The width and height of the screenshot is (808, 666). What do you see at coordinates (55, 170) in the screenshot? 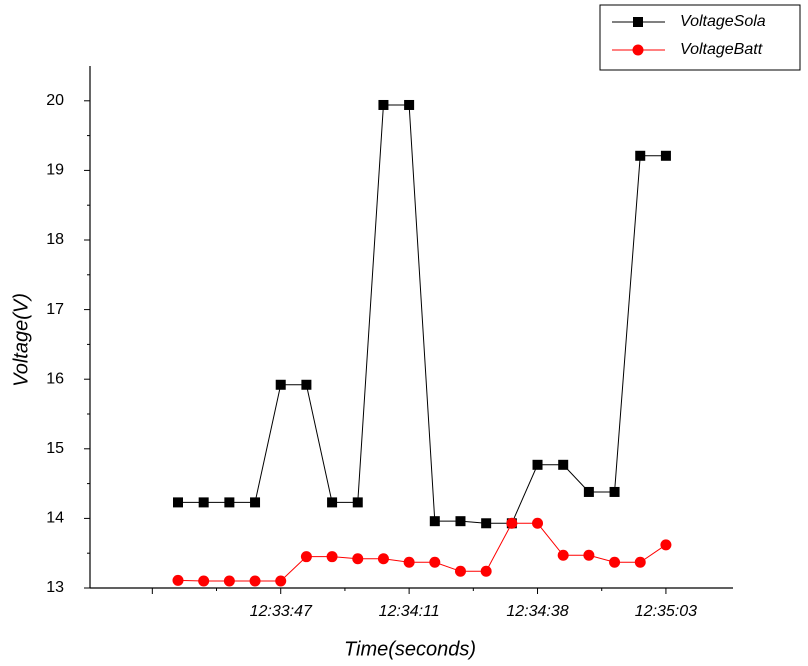
I see `y-tick-label: 19` at bounding box center [55, 170].